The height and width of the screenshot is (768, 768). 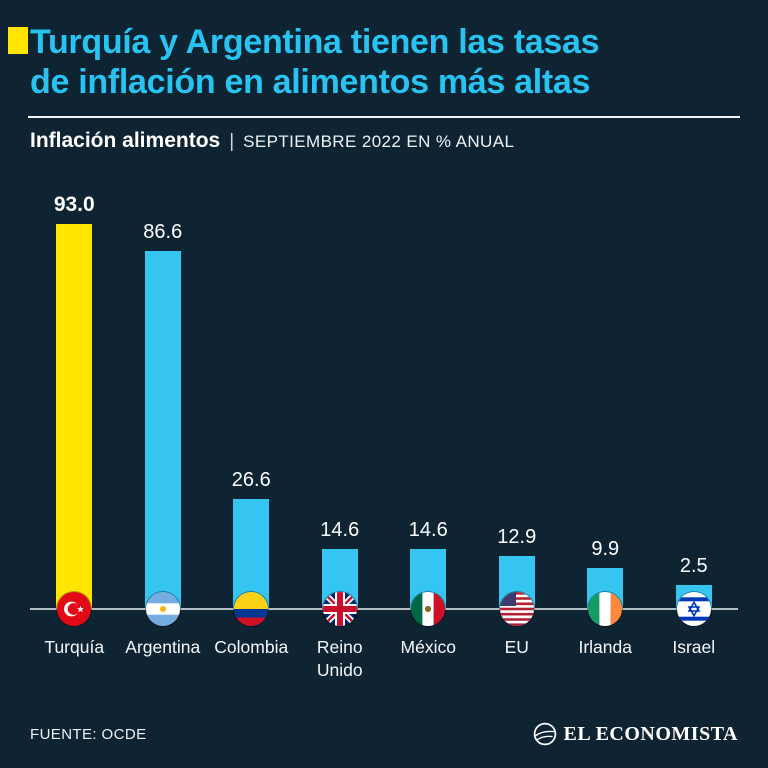 I want to click on bar-value-label: 2.5, so click(x=693, y=566).